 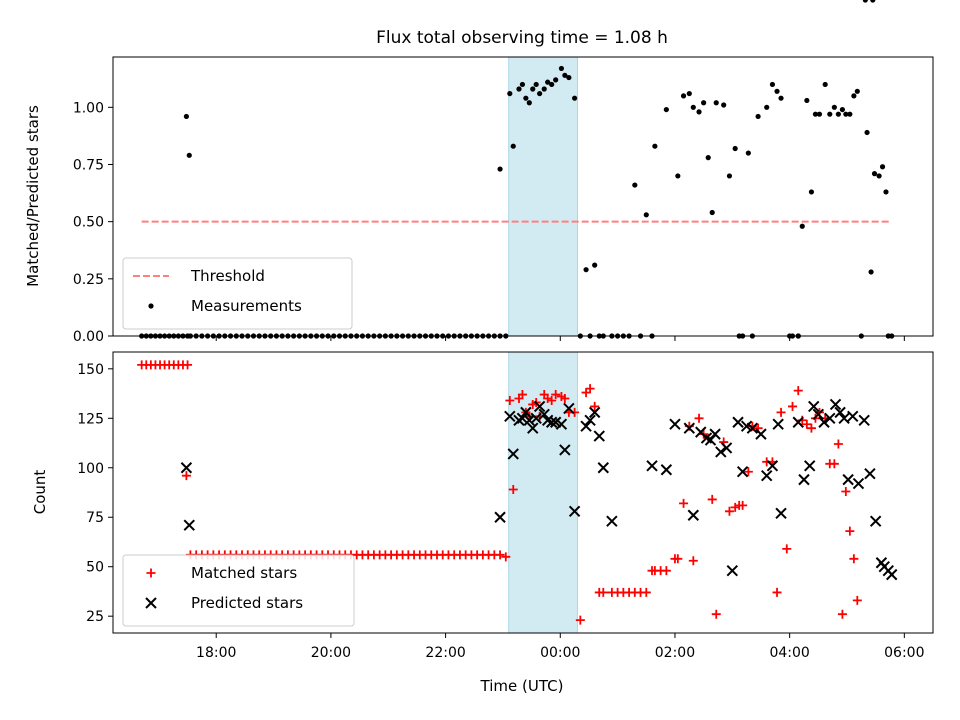 What do you see at coordinates (904, 653) in the screenshot?
I see `x-tick-label: 06:00` at bounding box center [904, 653].